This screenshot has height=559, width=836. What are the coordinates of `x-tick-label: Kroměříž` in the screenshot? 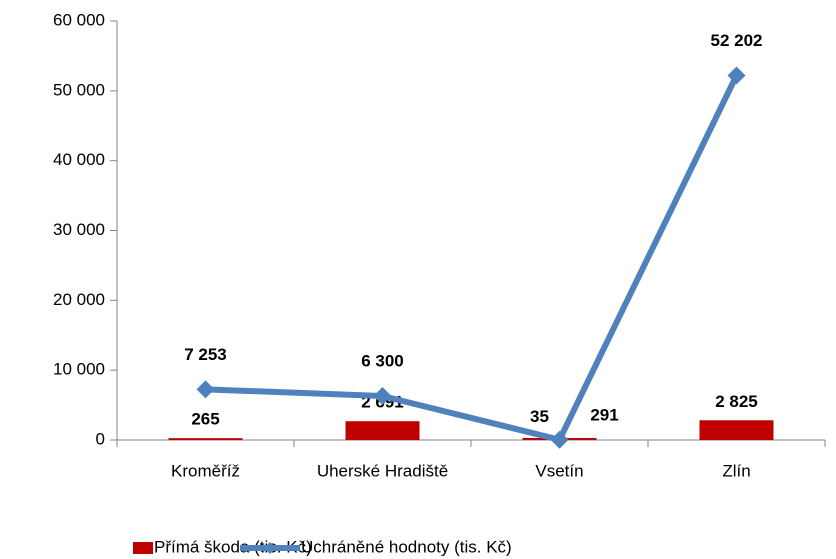 It's located at (205, 470).